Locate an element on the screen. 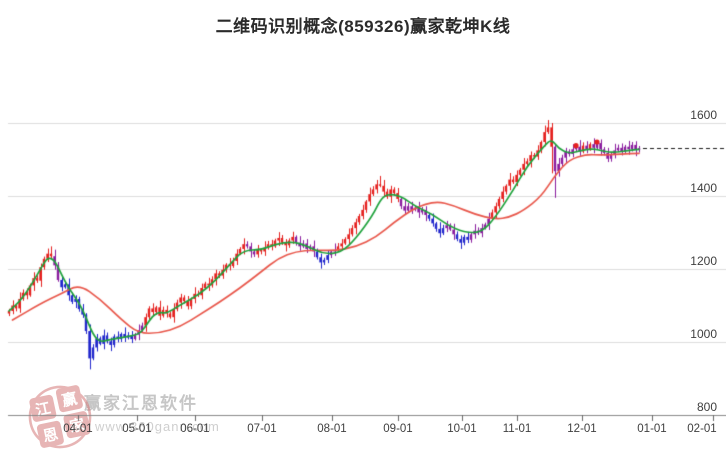 Image resolution: width=726 pixels, height=450 pixels. x-axis-label: 01-01 is located at coordinates (652, 429).